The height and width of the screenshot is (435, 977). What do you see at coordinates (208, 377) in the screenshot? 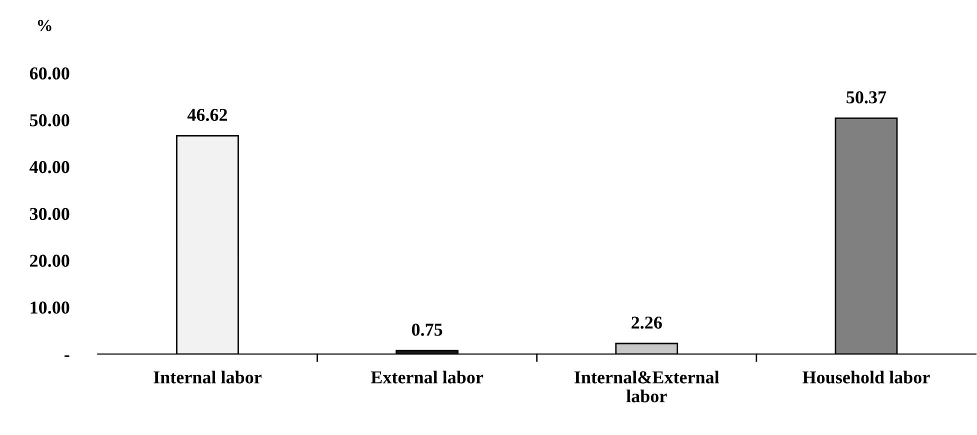
I see `x-tick-label: Internal labor` at bounding box center [208, 377].